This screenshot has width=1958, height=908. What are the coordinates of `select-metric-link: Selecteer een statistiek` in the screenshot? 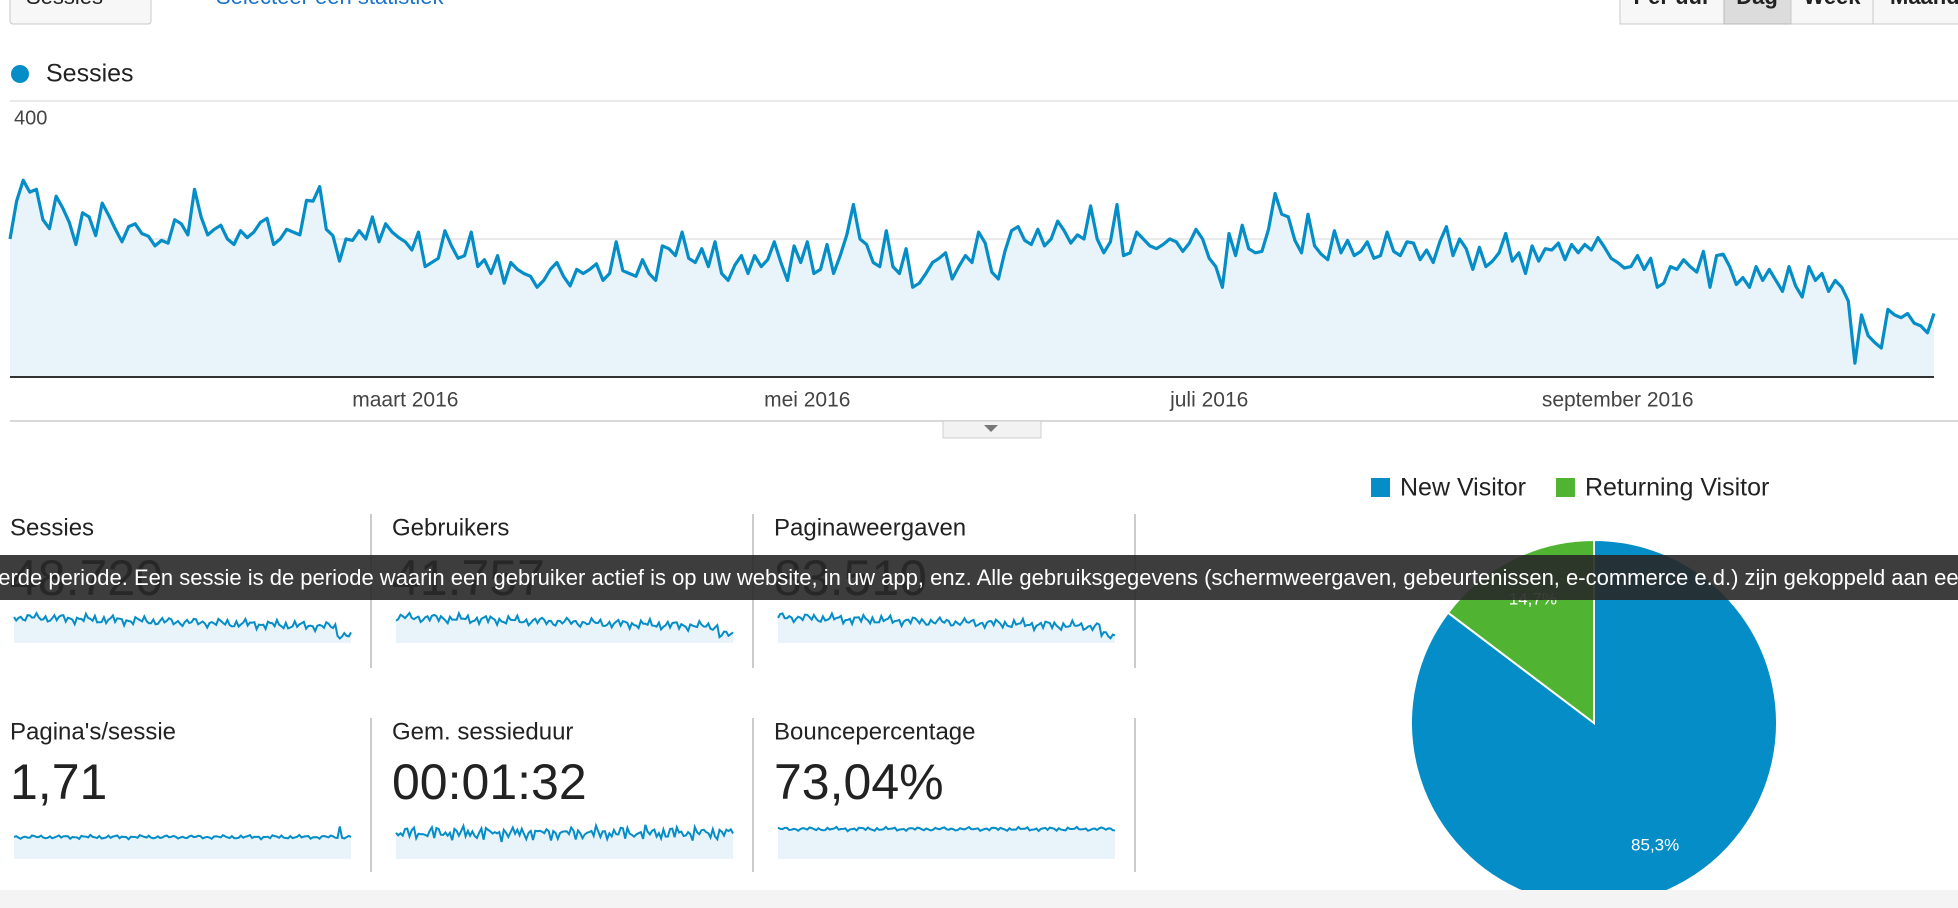 It's located at (330, 4).